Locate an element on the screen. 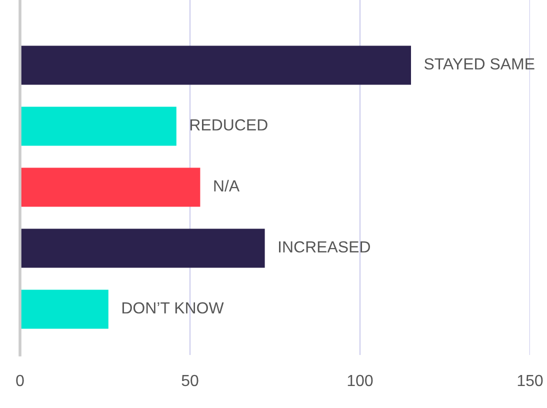 This screenshot has width=547, height=408. y-tick-label: DON’T KNOW is located at coordinates (173, 308).